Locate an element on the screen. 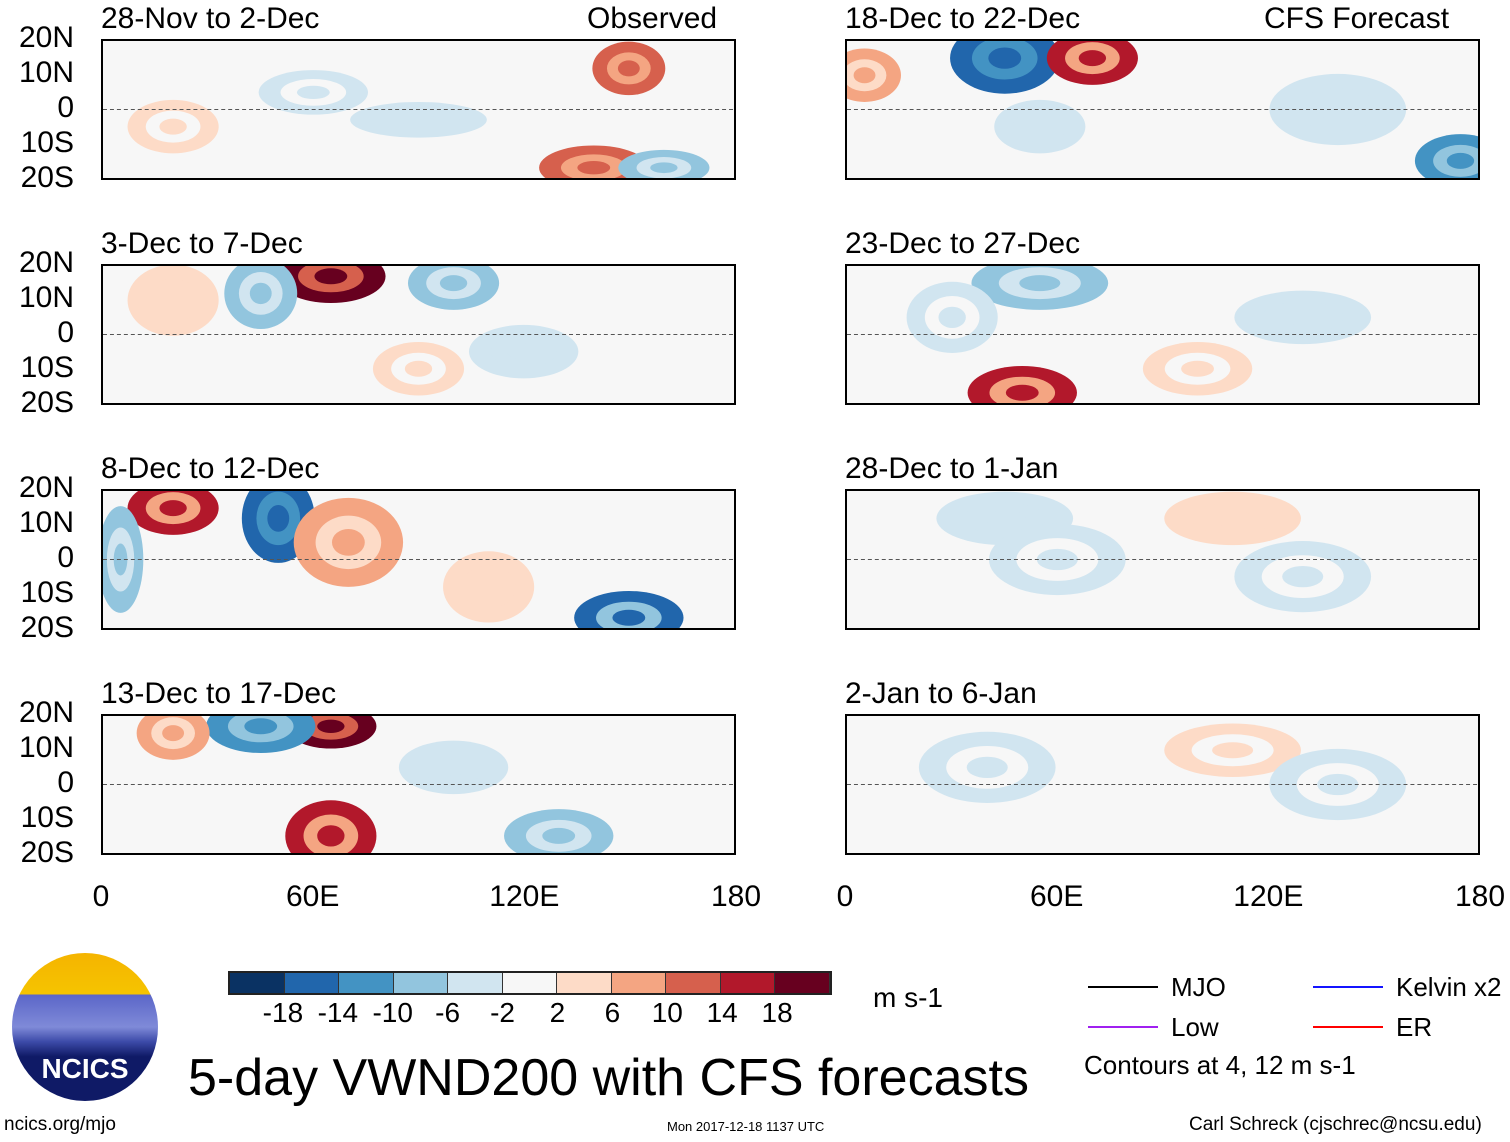 The width and height of the screenshot is (1510, 1142). panel-title: 3-Dec to 7-Dec is located at coordinates (202, 243).